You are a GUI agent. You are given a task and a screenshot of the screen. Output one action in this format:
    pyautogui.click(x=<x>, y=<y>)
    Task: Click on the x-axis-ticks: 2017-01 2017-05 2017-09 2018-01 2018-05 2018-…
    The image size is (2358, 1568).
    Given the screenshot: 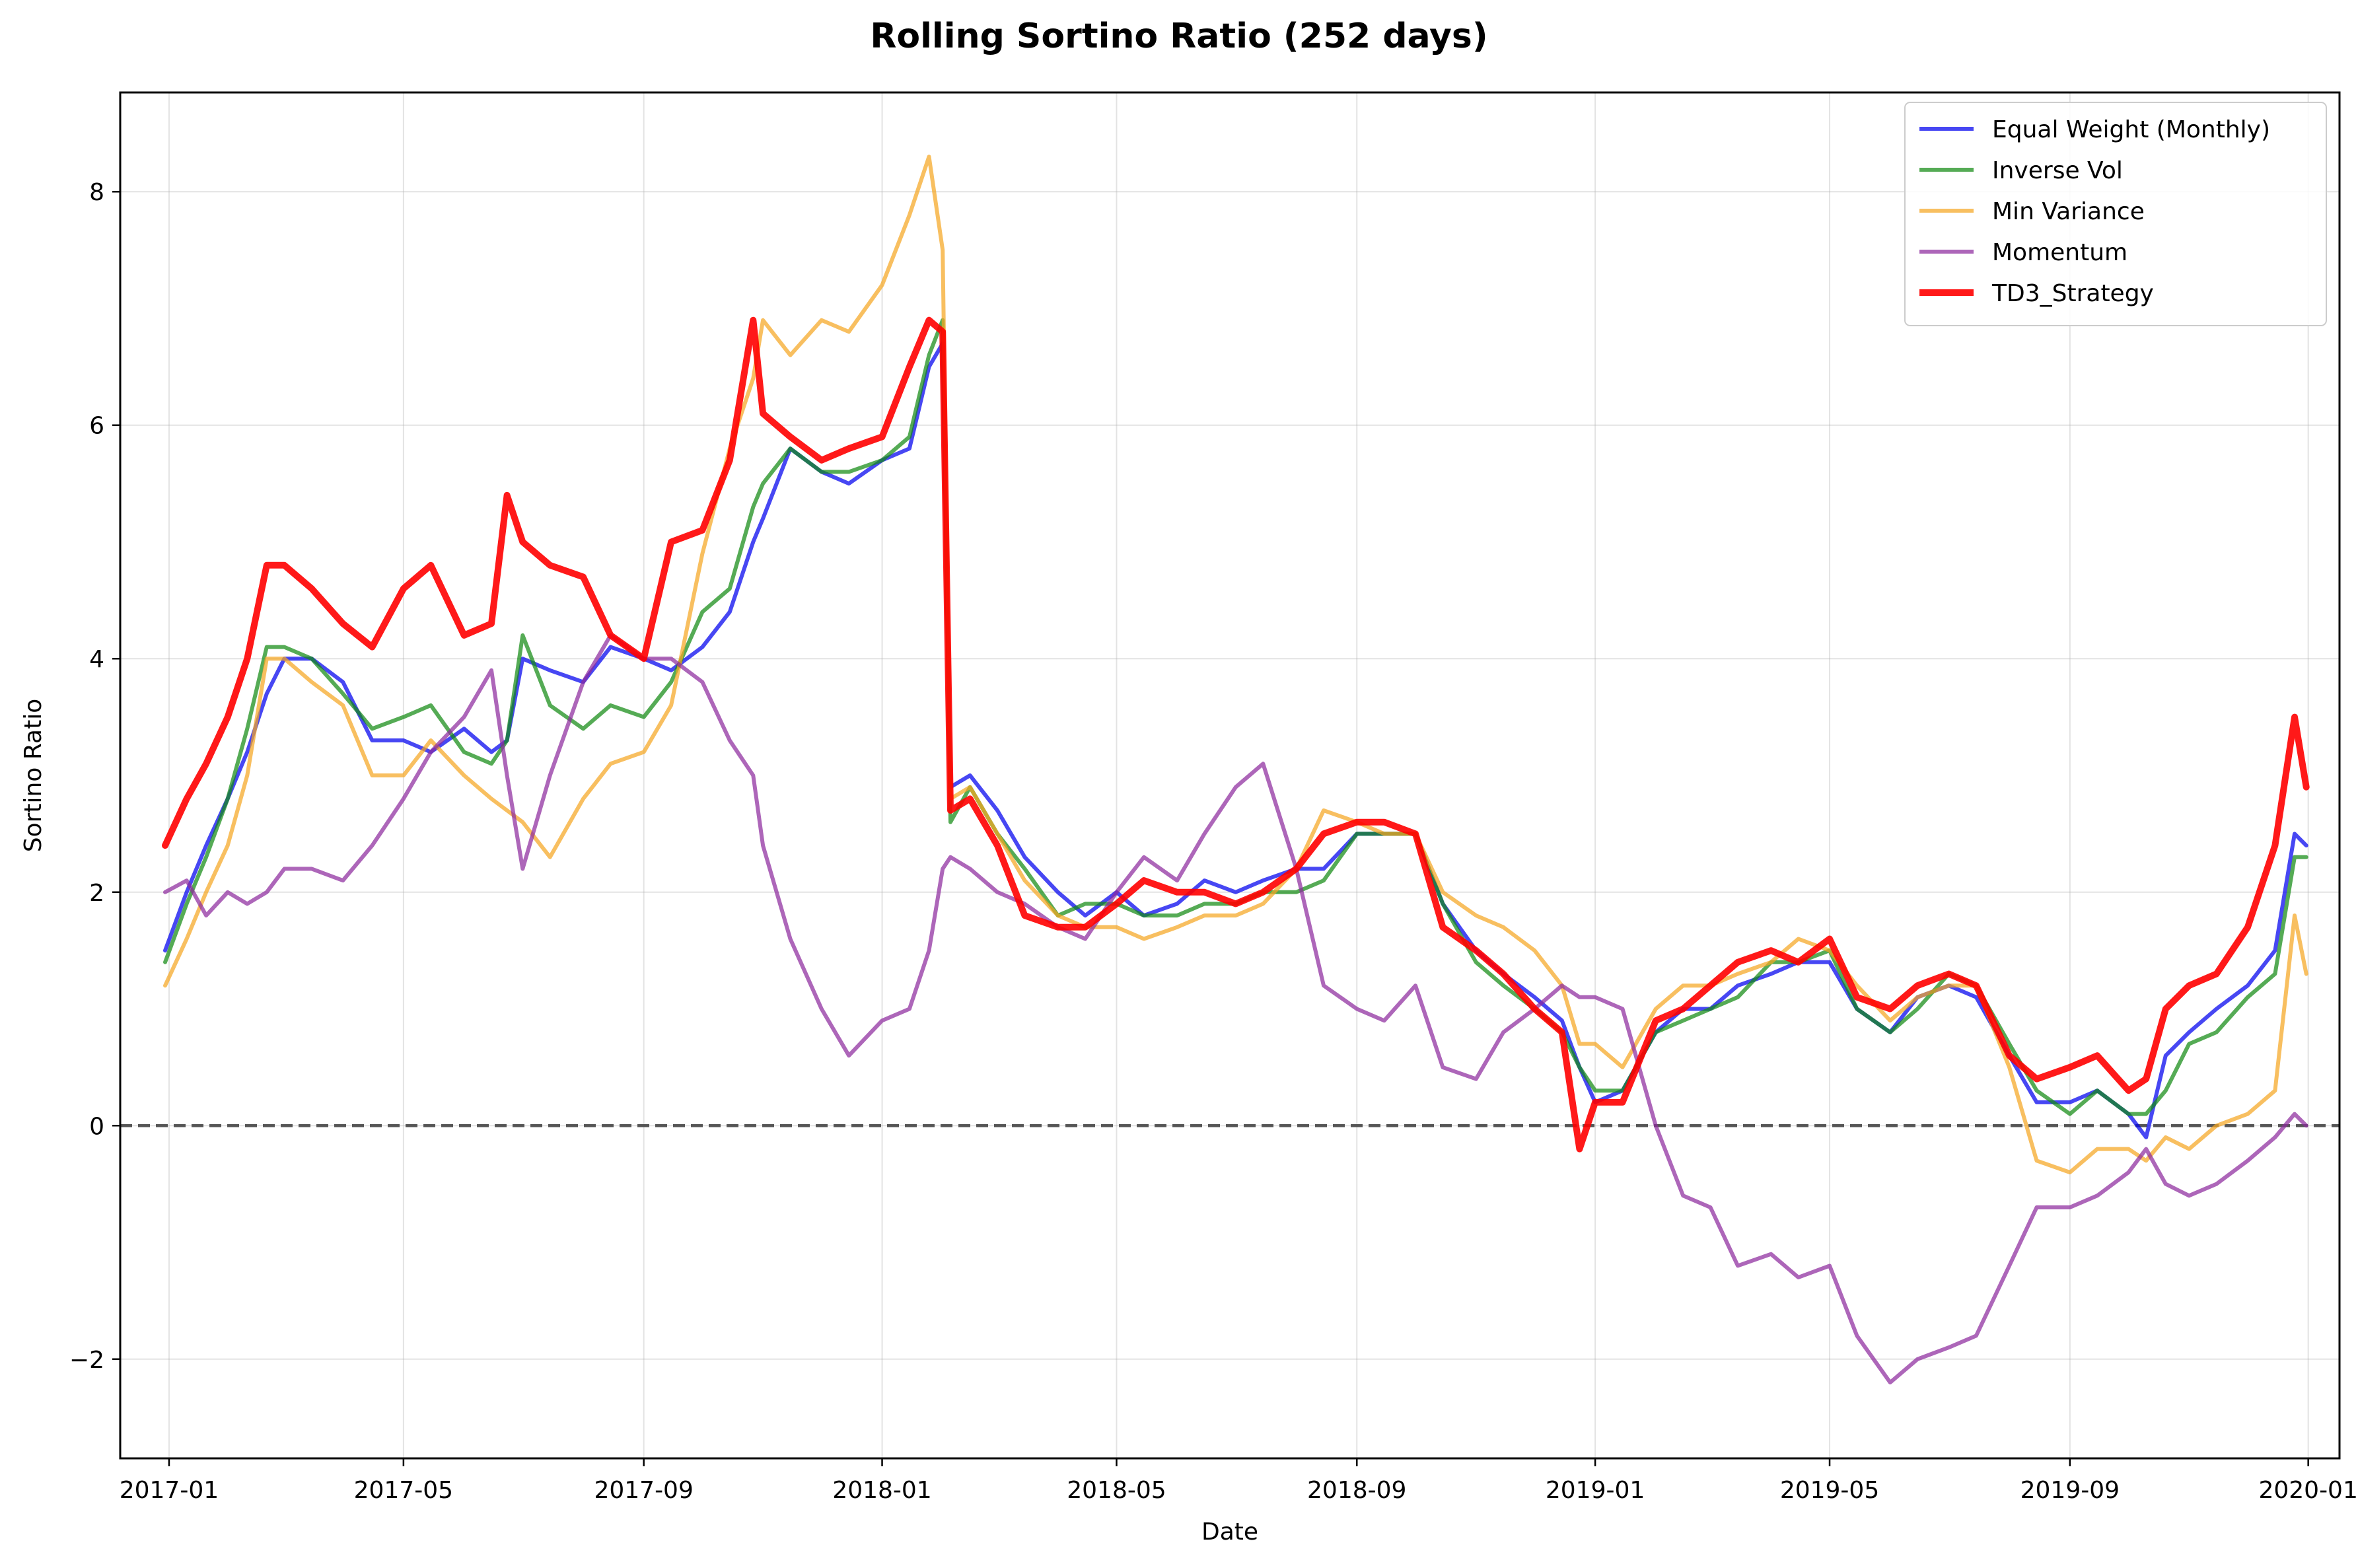 What is the action you would take?
    pyautogui.click(x=1239, y=1481)
    